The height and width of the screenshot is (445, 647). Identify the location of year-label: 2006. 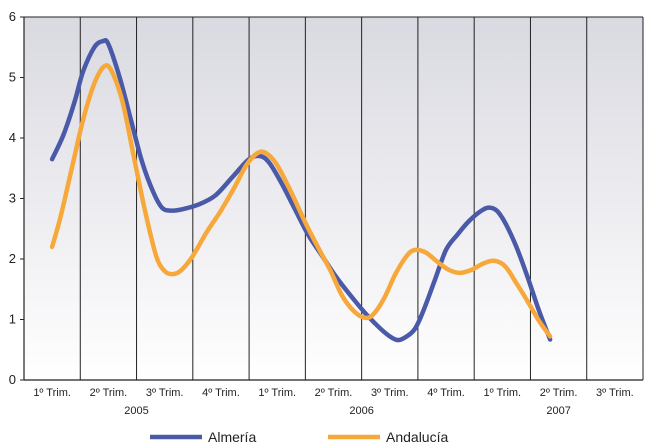
(361, 411).